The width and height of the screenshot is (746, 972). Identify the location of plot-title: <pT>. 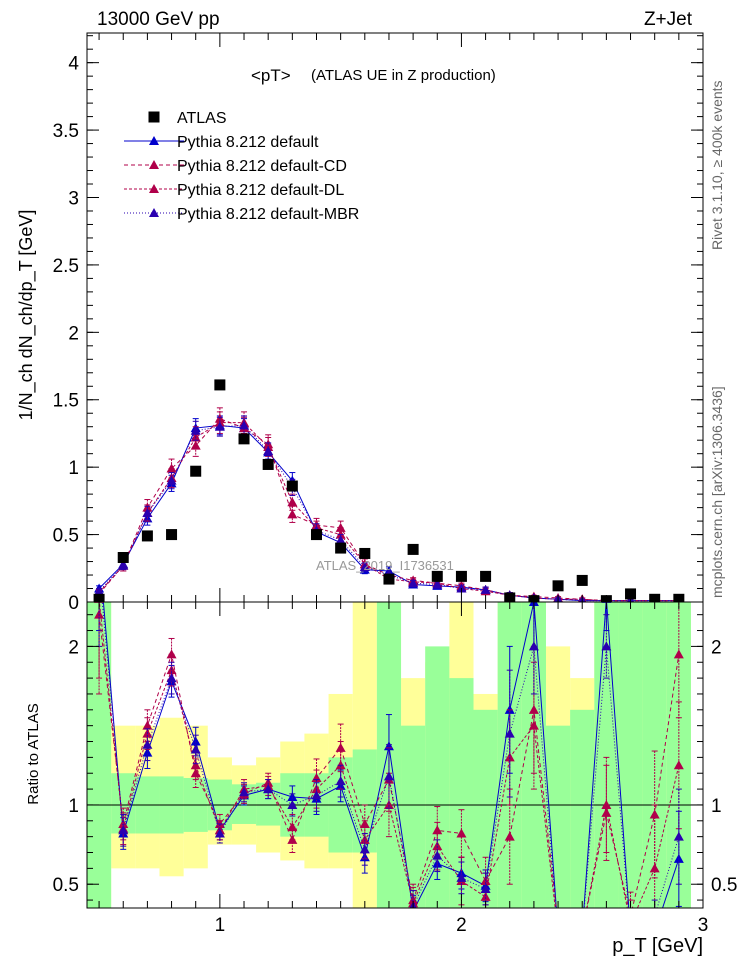
(271, 75).